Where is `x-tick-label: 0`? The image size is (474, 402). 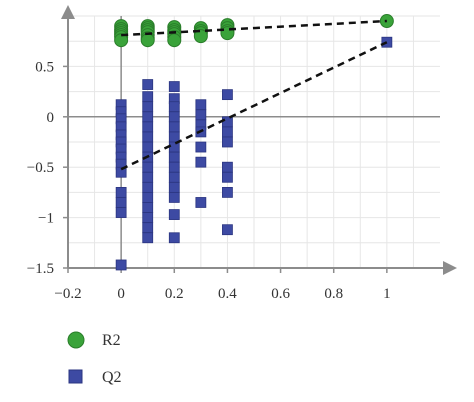 x-tick-label: 0 is located at coordinates (121, 294).